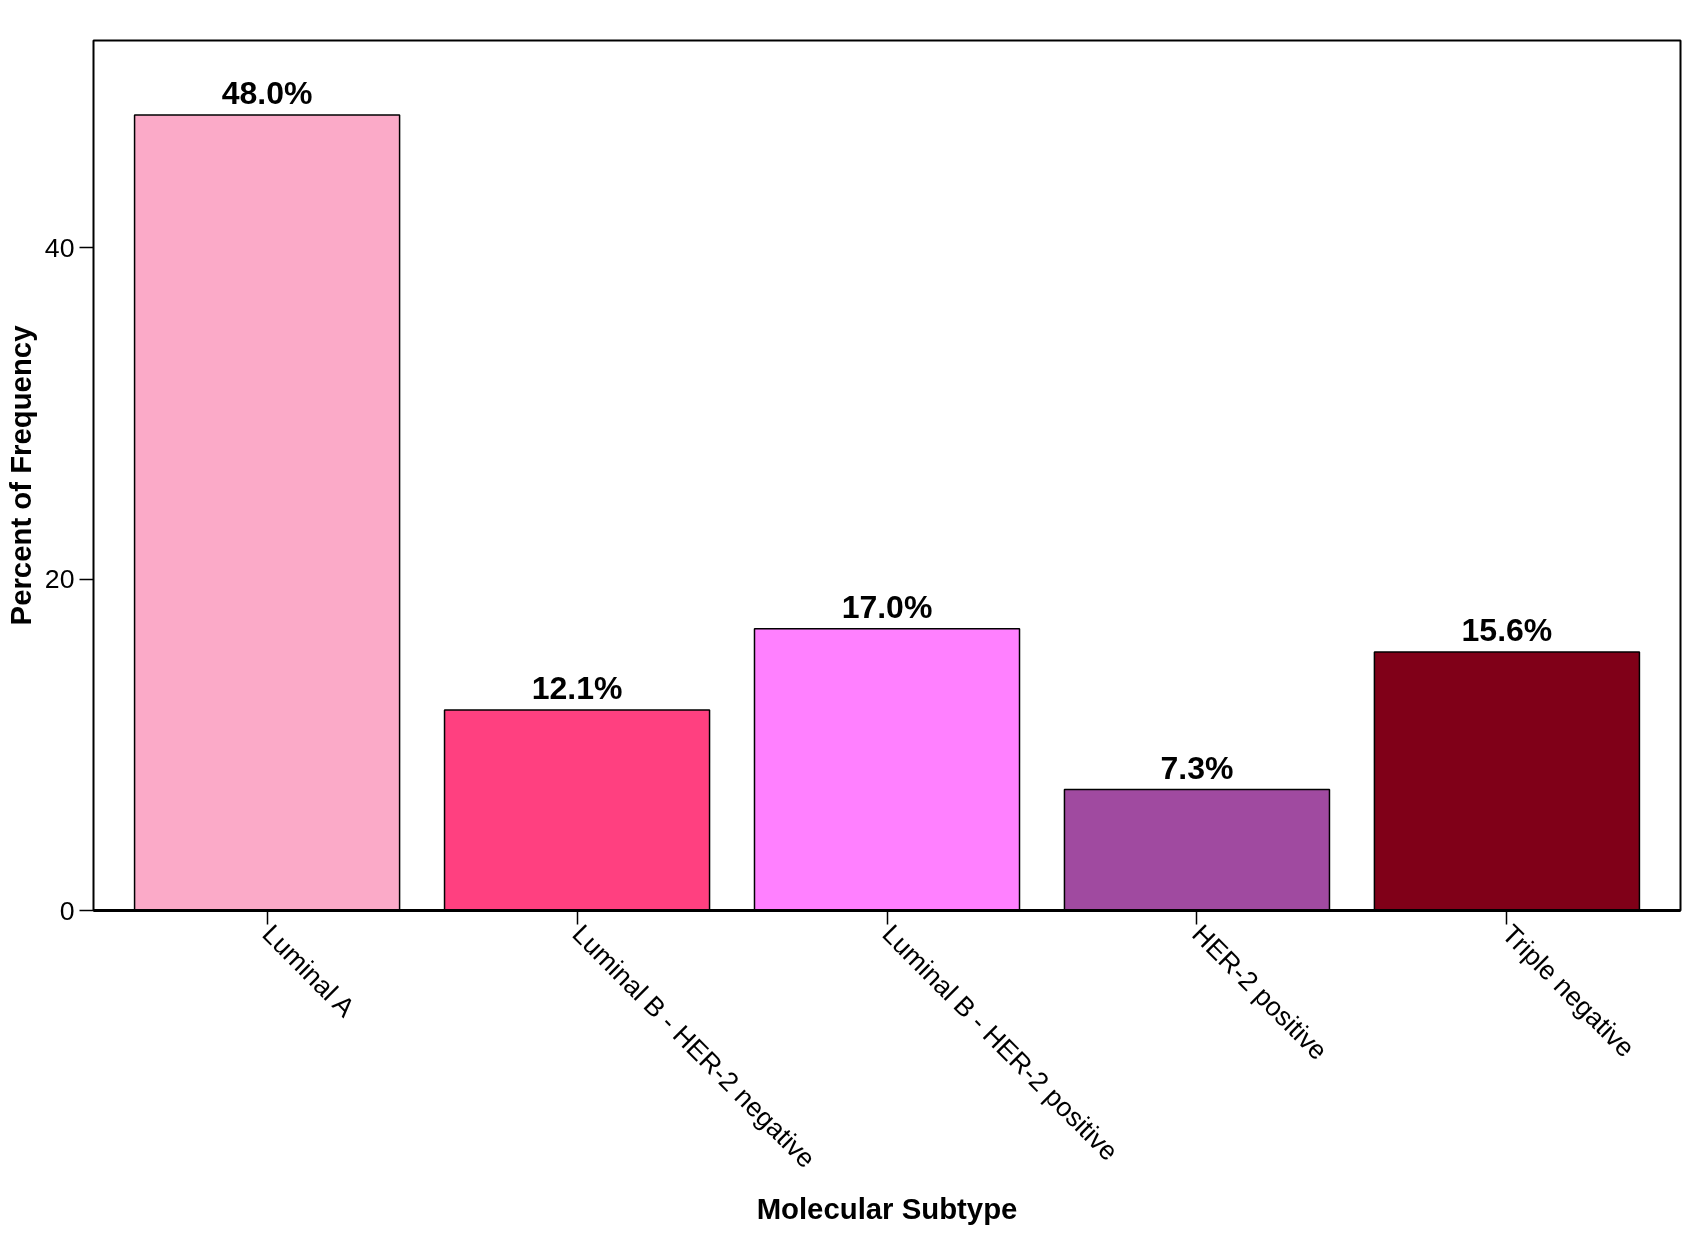 Image resolution: width=1708 pixels, height=1236 pixels. What do you see at coordinates (577, 687) in the screenshot?
I see `data-label: 12.1%` at bounding box center [577, 687].